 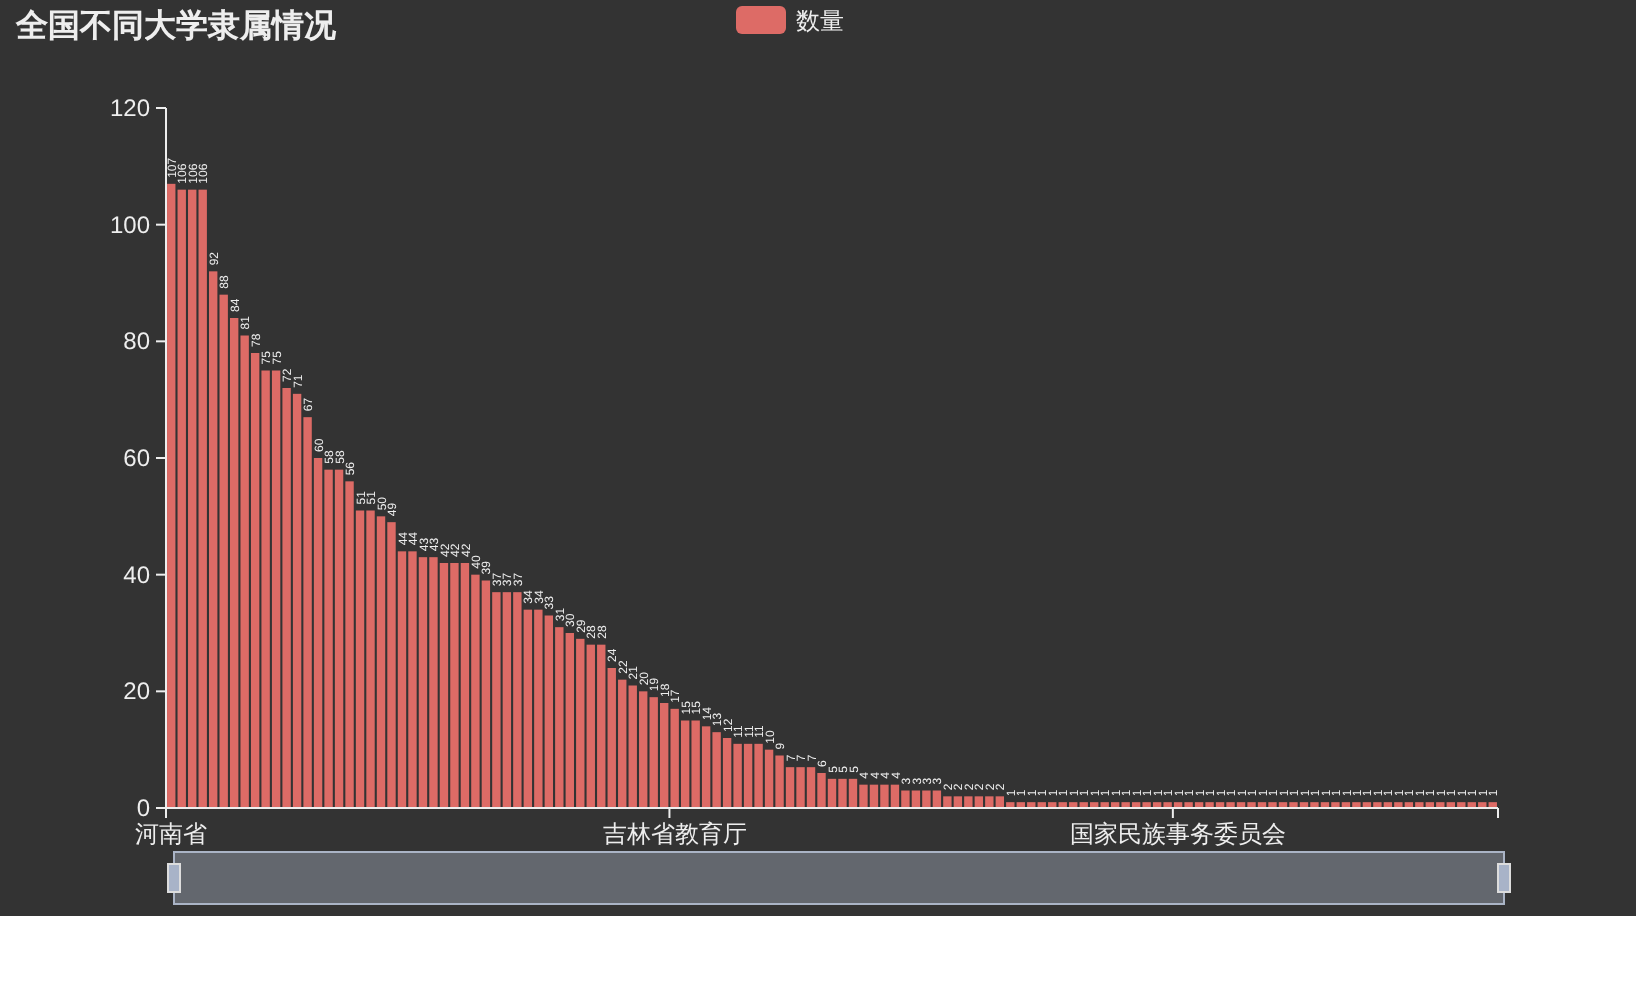 What do you see at coordinates (1178, 834) in the screenshot?
I see `x-tick-label: 国家民族事务委员会` at bounding box center [1178, 834].